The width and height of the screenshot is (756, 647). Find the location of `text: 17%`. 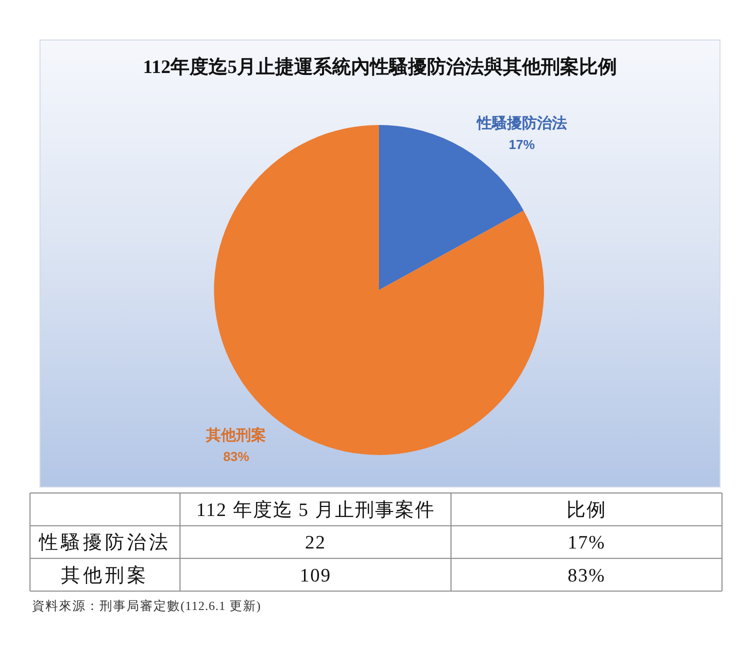

text: 17% is located at coordinates (587, 543).